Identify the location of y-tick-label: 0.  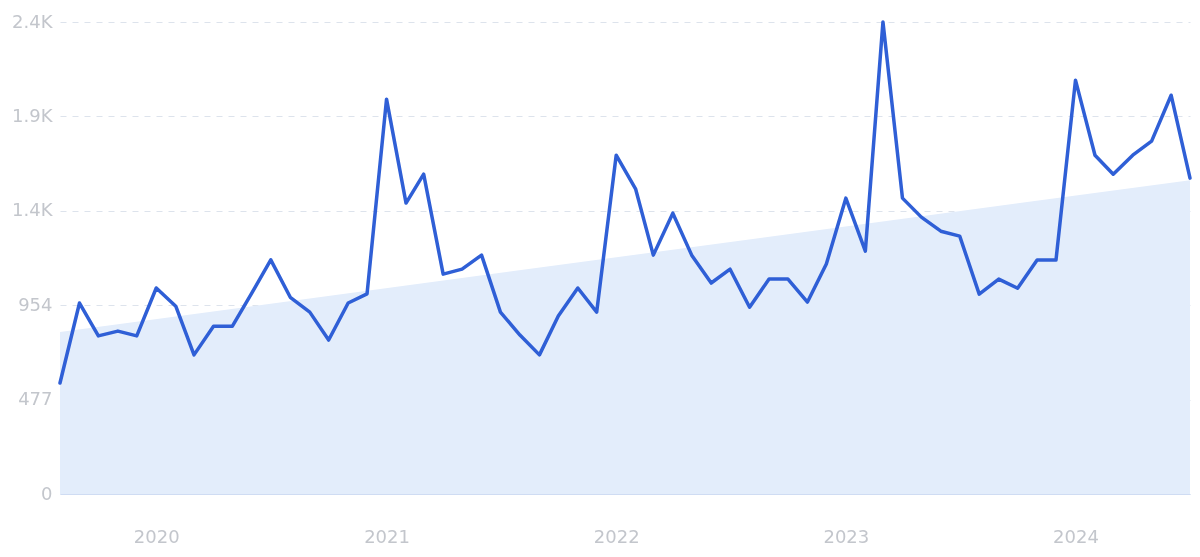
(47, 493).